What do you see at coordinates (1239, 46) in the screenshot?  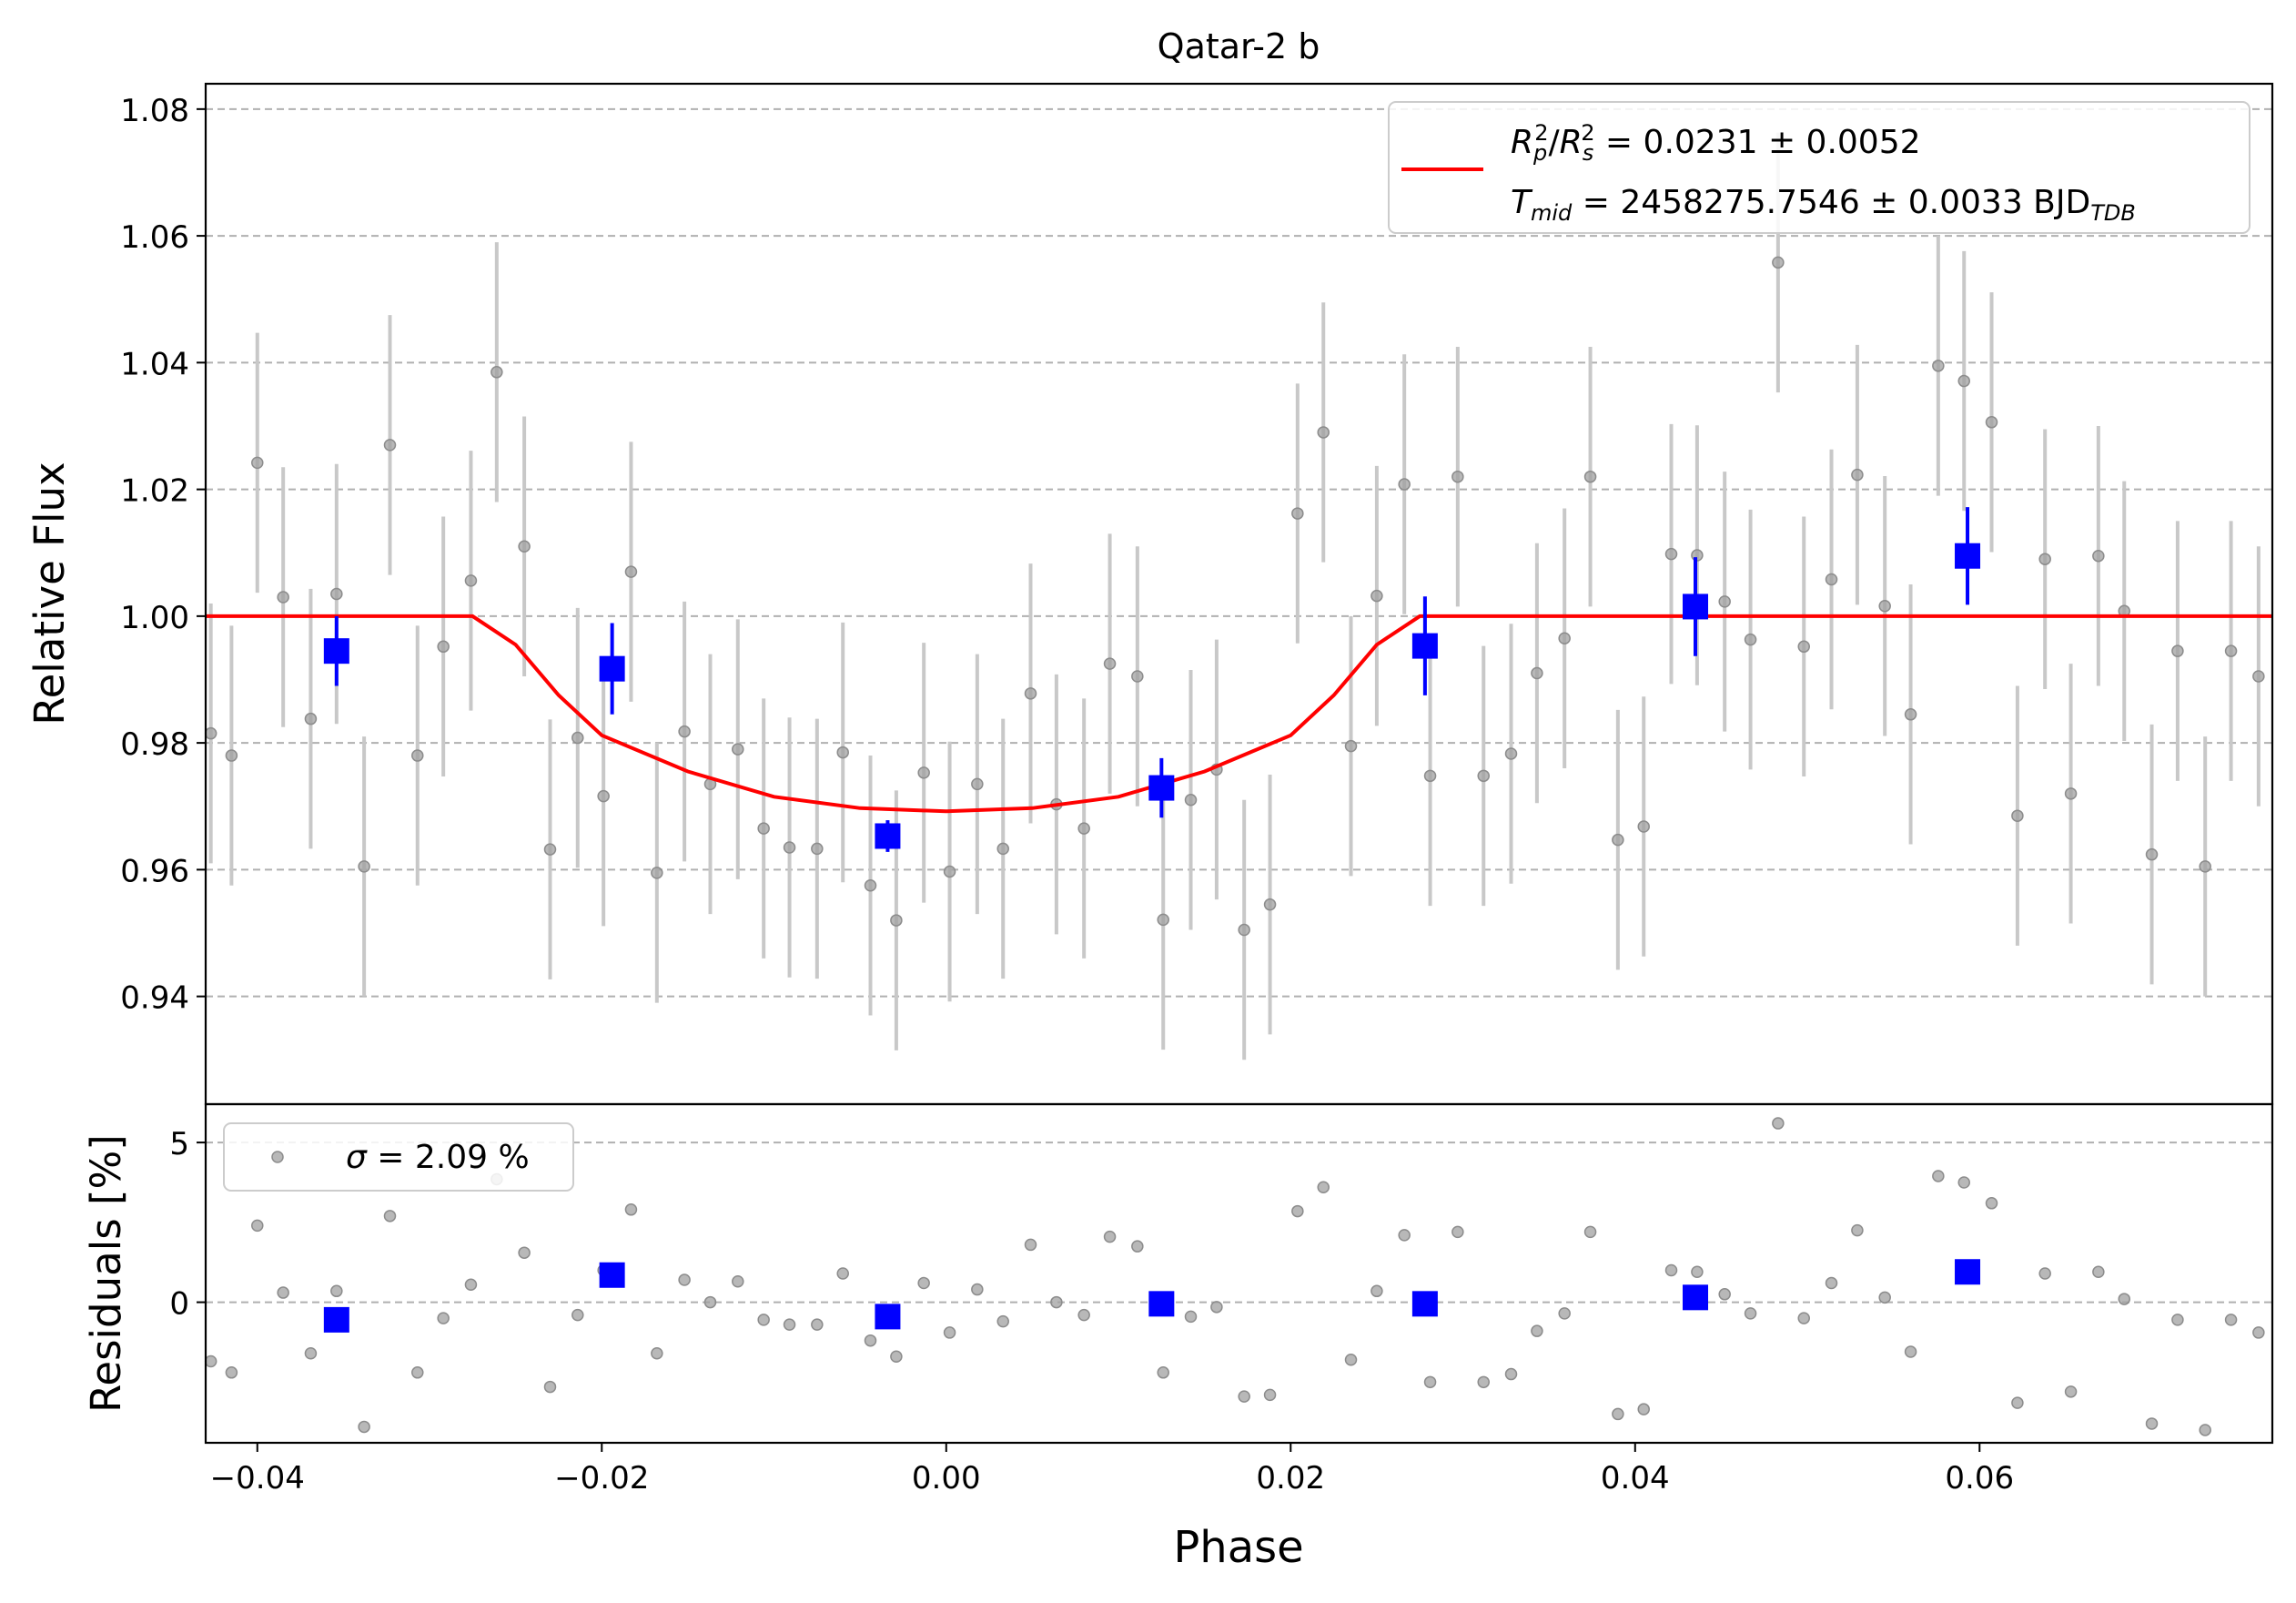 I see `chart-title: Qatar-2 b` at bounding box center [1239, 46].